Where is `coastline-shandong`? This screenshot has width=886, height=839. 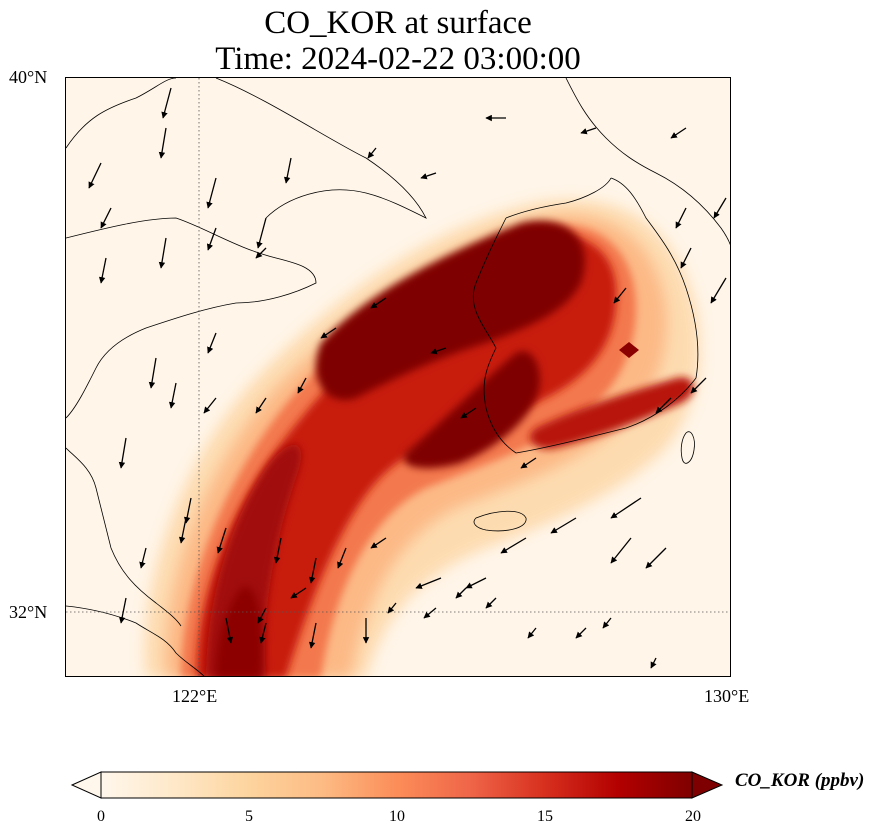 coastline-shandong is located at coordinates (191, 318).